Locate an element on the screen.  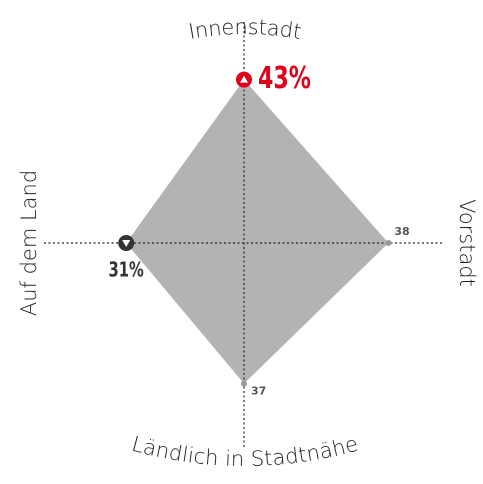
axis-label-path: Ländlich in Stadtnähe is located at coordinates (244, 451).